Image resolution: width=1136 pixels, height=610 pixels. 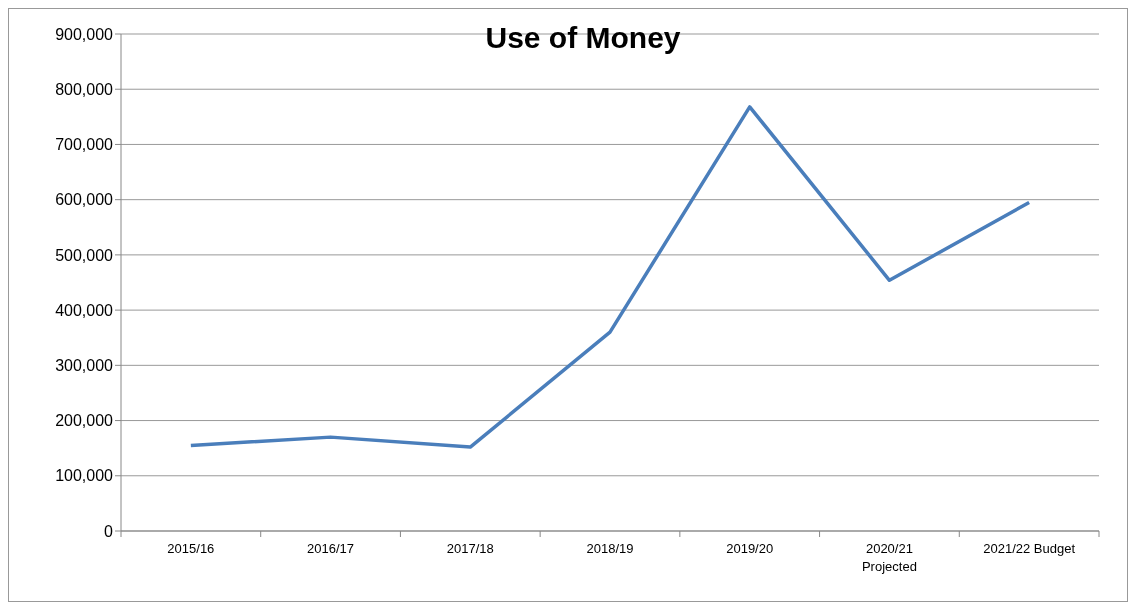 I want to click on x-tick-label: 2021/22 Budget, so click(x=1029, y=548).